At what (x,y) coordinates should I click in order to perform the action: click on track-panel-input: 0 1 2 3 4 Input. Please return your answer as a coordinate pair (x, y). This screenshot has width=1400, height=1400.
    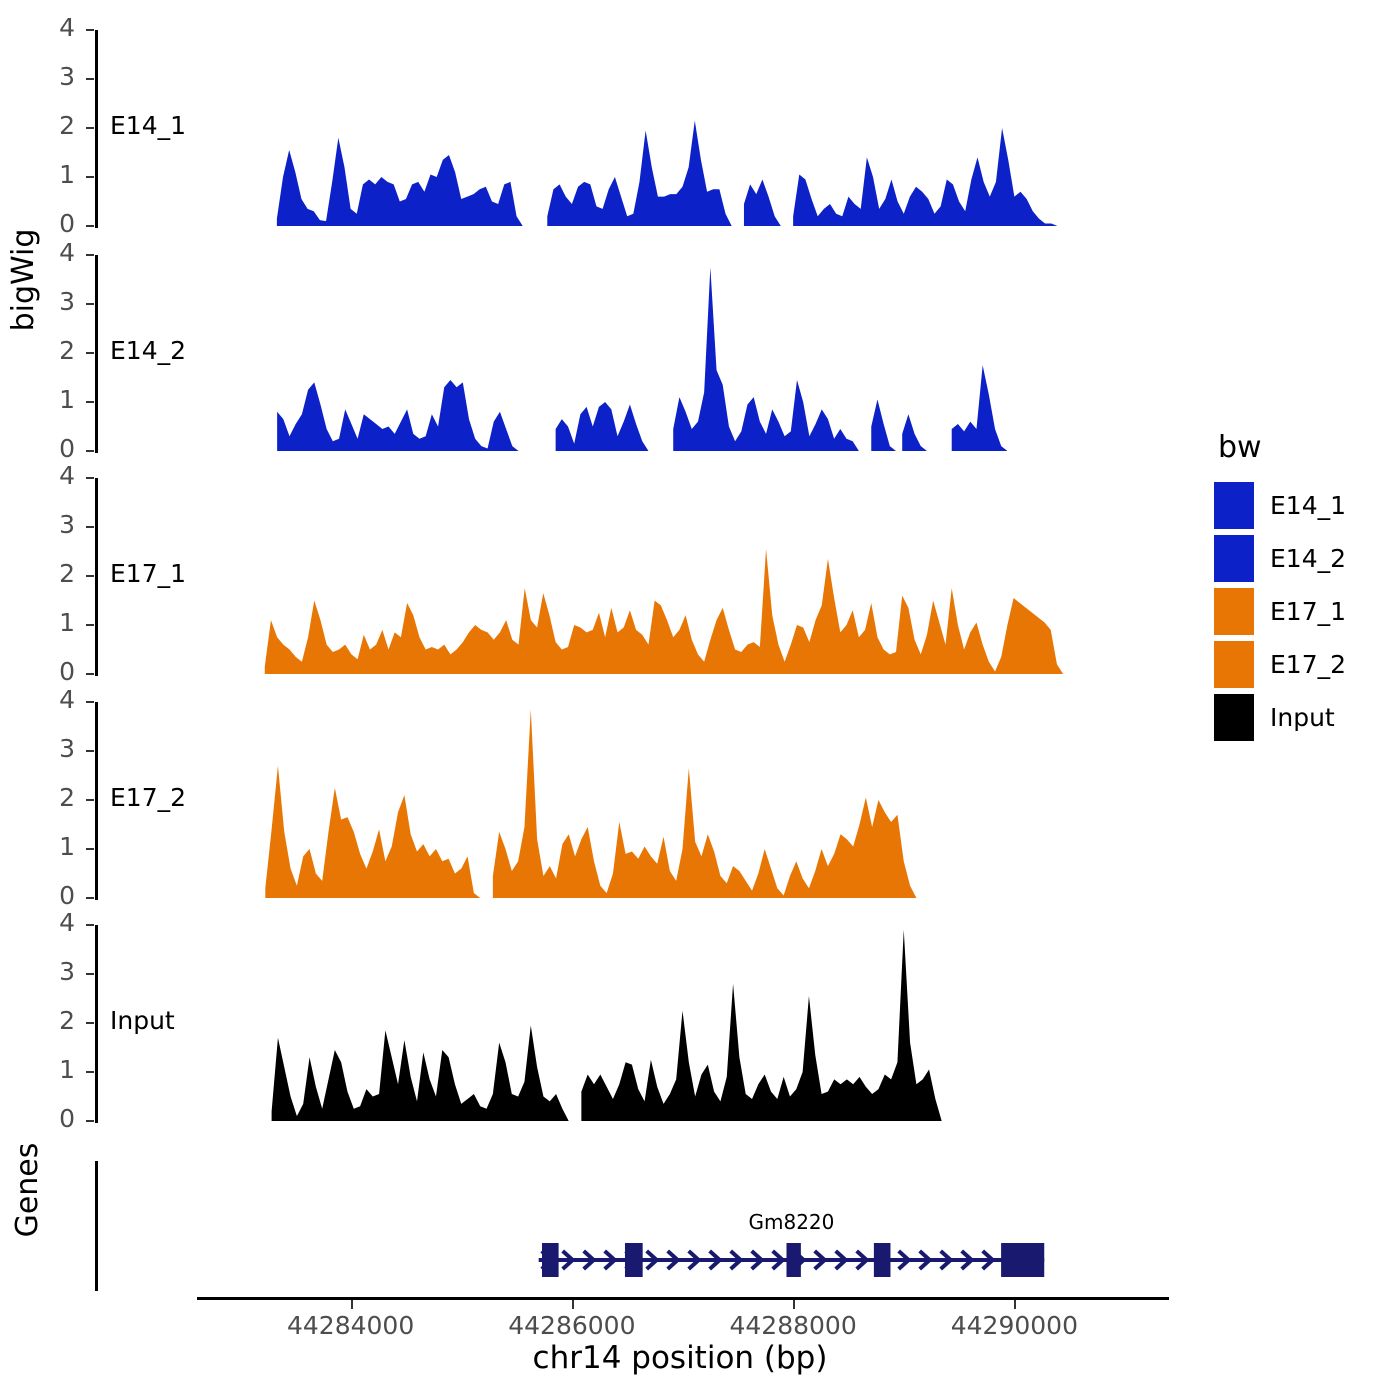
    Looking at the image, I should click on (600, 1020).